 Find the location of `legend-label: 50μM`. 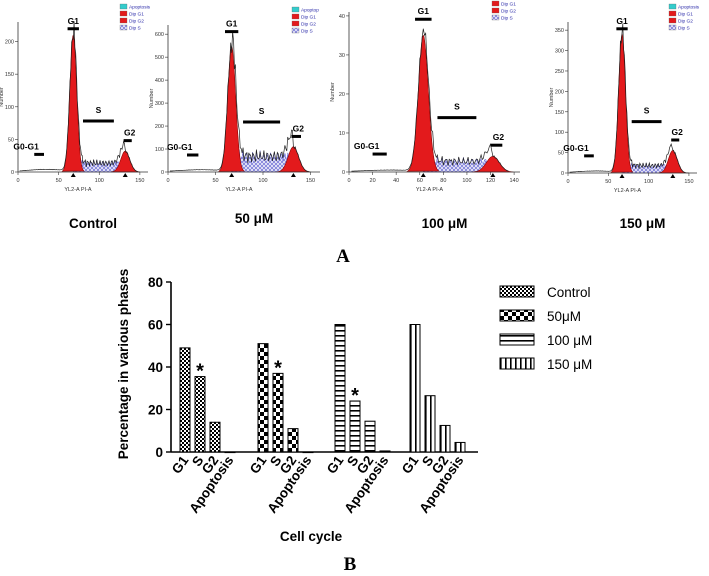

legend-label: 50μM is located at coordinates (564, 316).